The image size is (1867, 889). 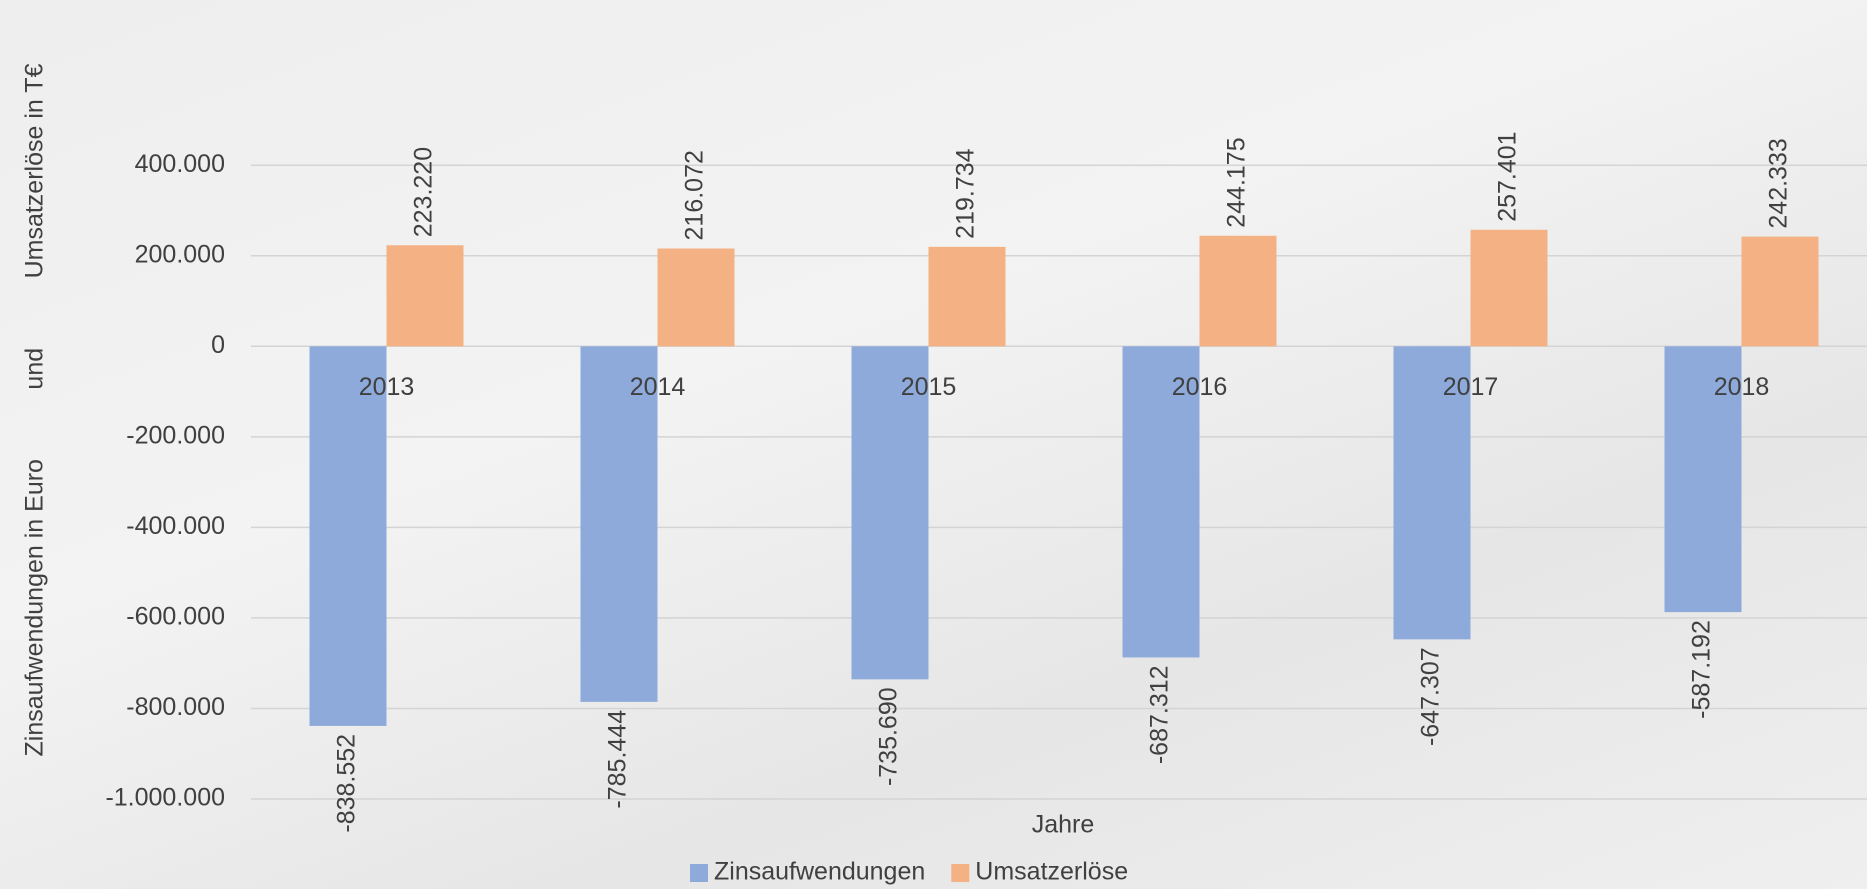 I want to click on x-axis-label: Jahre, so click(x=1063, y=825).